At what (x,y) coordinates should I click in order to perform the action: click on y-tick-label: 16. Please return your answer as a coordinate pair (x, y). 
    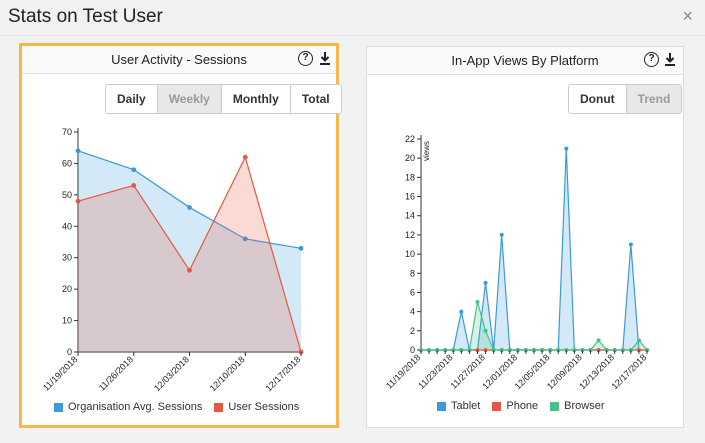
    Looking at the image, I should click on (410, 197).